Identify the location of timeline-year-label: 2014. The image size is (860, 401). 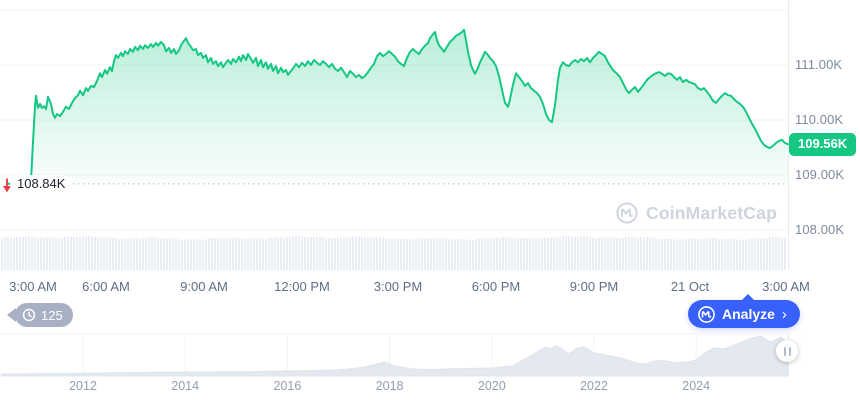
(185, 386).